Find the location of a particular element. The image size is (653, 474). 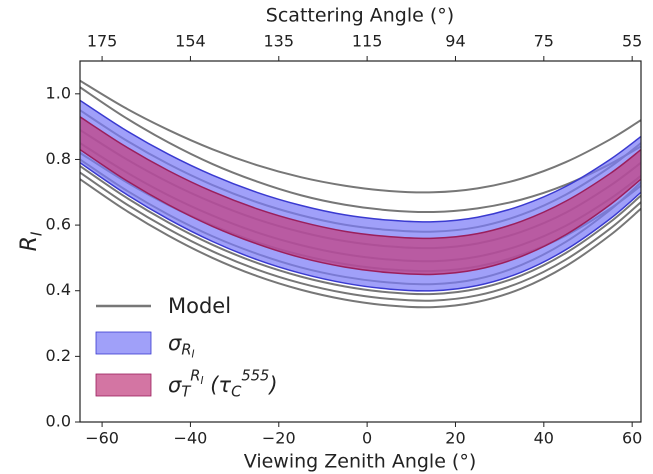

legend-text-part: ) is located at coordinates (272, 385).